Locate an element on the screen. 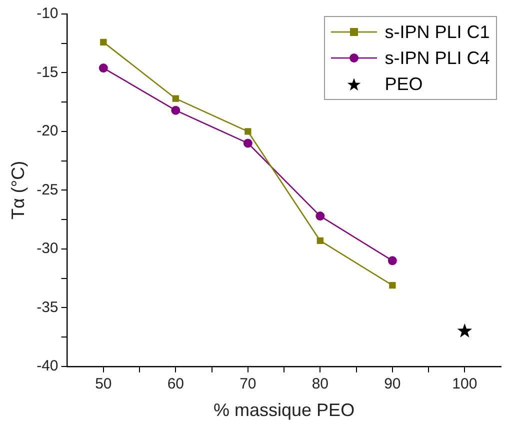  y-tick-label: -35 is located at coordinates (47, 307).